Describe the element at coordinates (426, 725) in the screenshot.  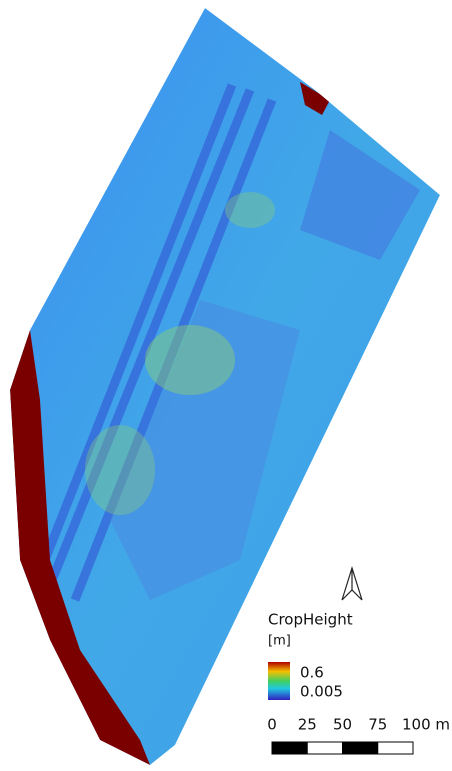
I see `scale-label: 100 m` at that location.